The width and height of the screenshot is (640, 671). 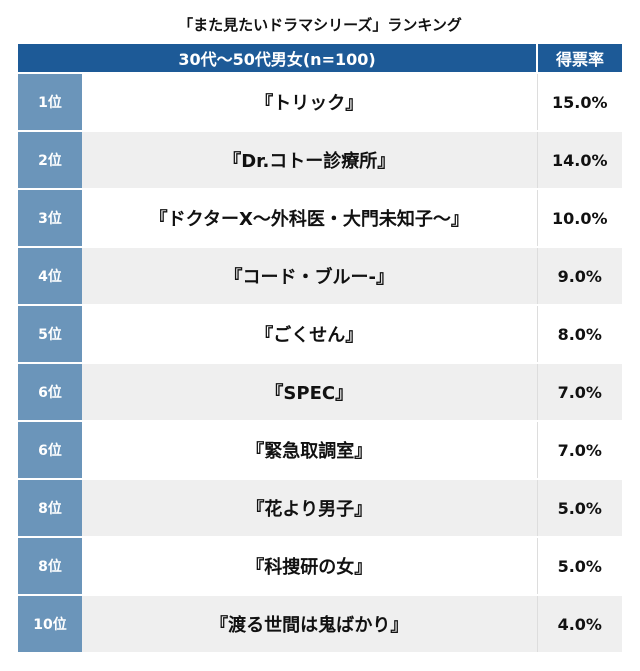 I want to click on table-row: 6位 『SPEC』 7.0%, so click(x=320, y=391).